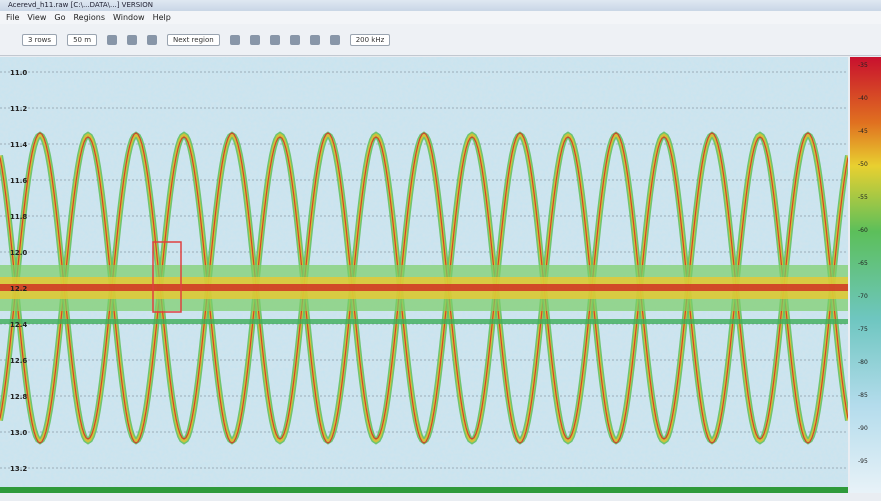  I want to click on menu-item: Window, so click(129, 17).